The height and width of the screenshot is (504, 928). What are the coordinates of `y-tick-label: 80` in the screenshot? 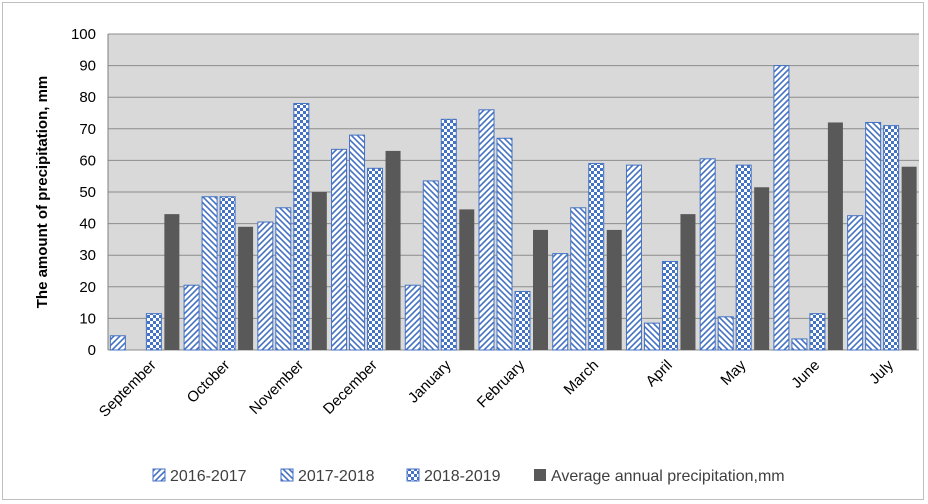 It's located at (87, 97).